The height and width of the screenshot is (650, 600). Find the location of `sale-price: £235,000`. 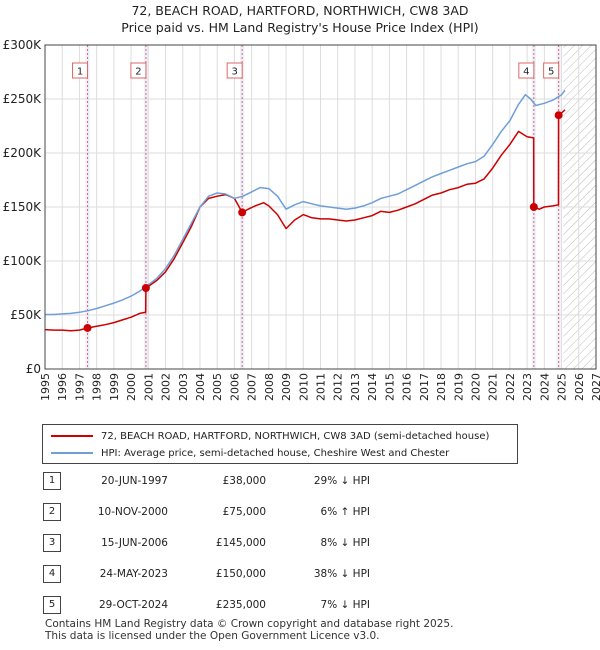

sale-price: £235,000 is located at coordinates (240, 605).